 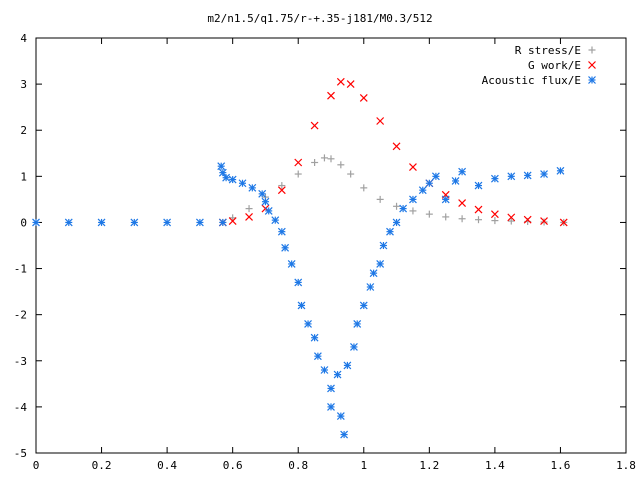 I want to click on y-tick-labels: -5 -4 -3 -2 -1 0 1 2 3 4, so click(x=21, y=246).